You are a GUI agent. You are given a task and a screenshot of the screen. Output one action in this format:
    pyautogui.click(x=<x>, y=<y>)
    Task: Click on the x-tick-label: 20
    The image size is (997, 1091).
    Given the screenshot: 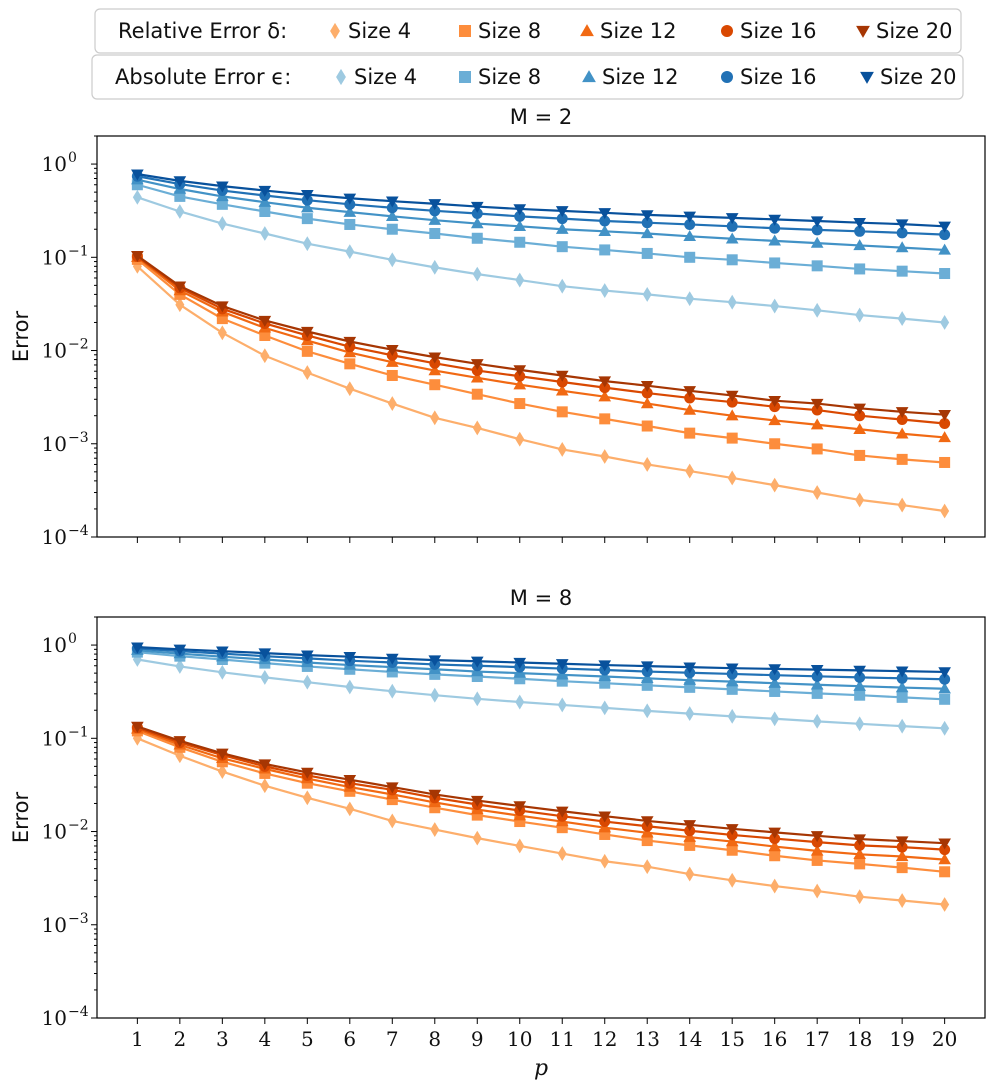 What is the action you would take?
    pyautogui.click(x=944, y=1039)
    